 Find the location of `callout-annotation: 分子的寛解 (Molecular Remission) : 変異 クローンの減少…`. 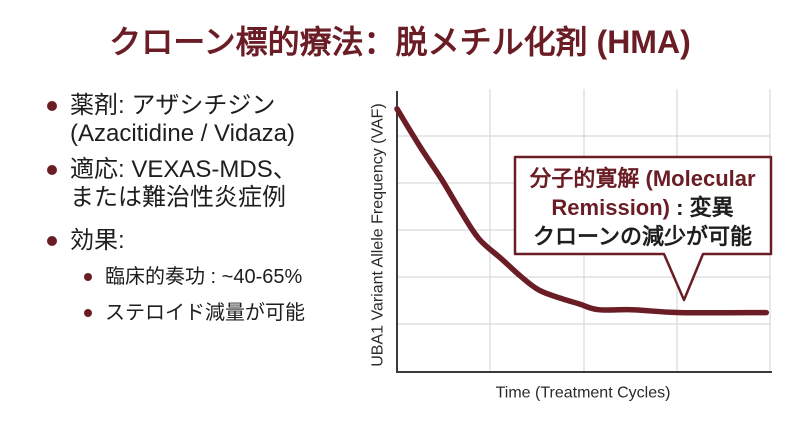

callout-annotation: 分子的寛解 (Molecular Remission) : 変異 クローンの減少… is located at coordinates (642, 205).